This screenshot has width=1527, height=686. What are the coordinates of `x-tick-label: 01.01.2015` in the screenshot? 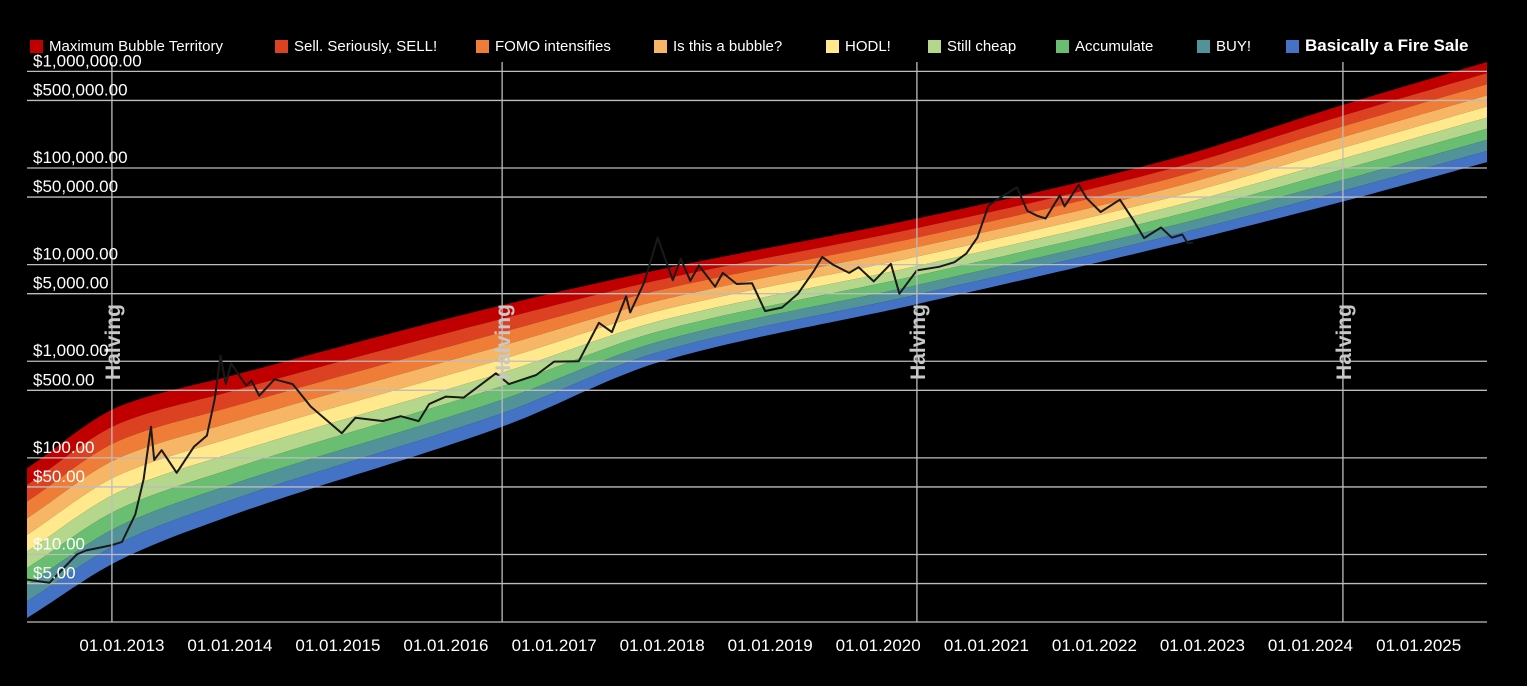 It's located at (337, 645).